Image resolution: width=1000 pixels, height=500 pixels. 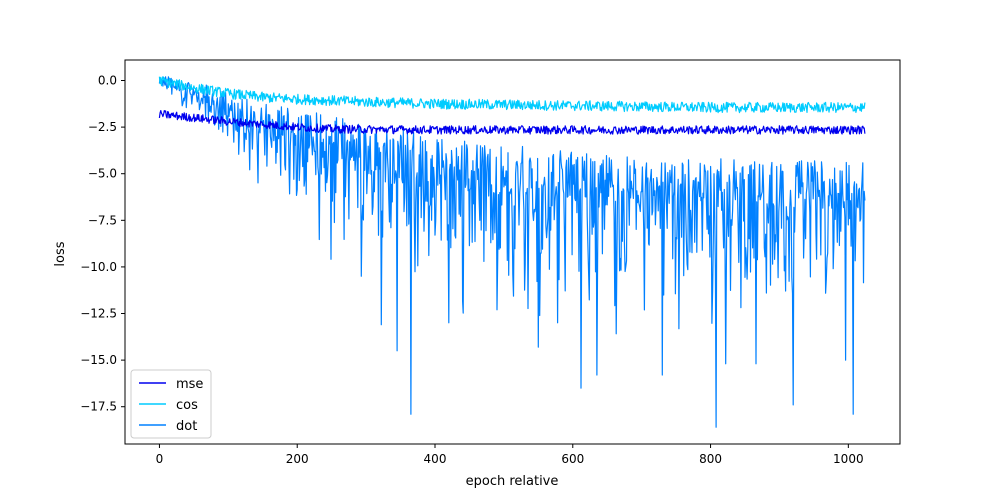 What do you see at coordinates (510, 455) in the screenshot?
I see `x-axis: 0 200 400 600 800 1000` at bounding box center [510, 455].